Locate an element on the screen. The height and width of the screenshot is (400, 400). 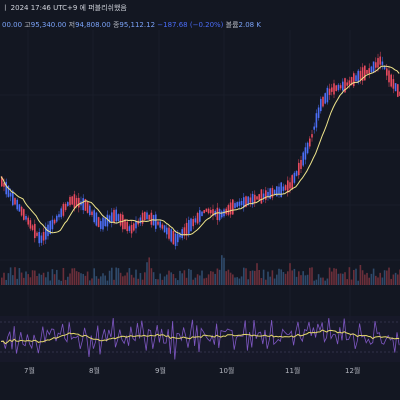
close-label: 종 is located at coordinates (116, 25).